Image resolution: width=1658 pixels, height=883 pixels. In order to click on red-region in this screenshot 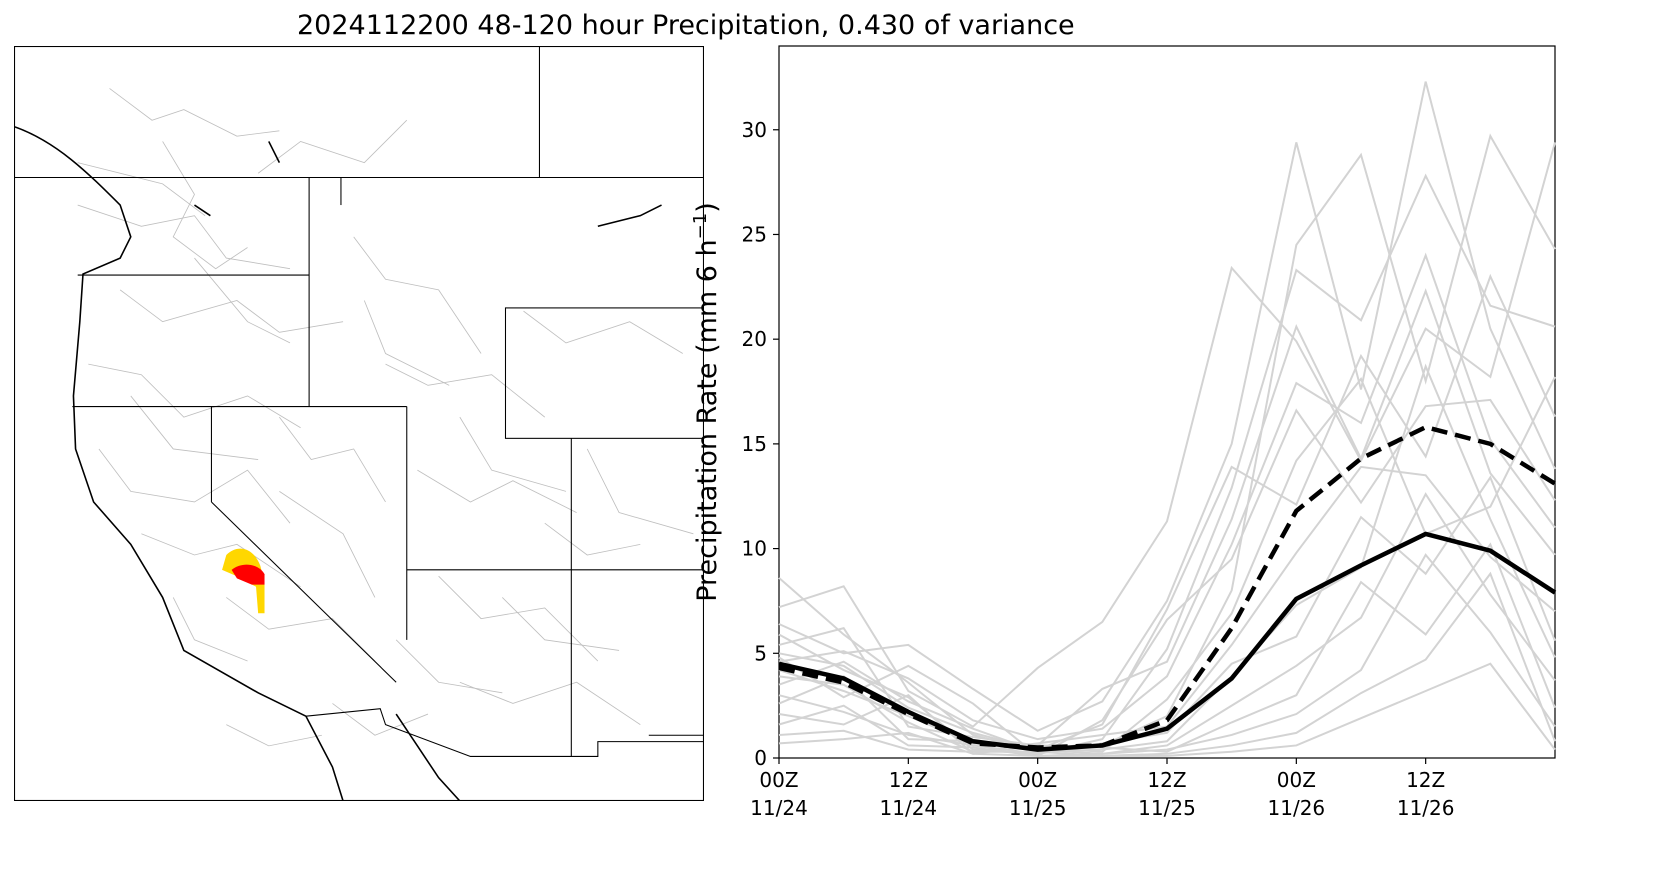, I will do `click(248, 574)`.